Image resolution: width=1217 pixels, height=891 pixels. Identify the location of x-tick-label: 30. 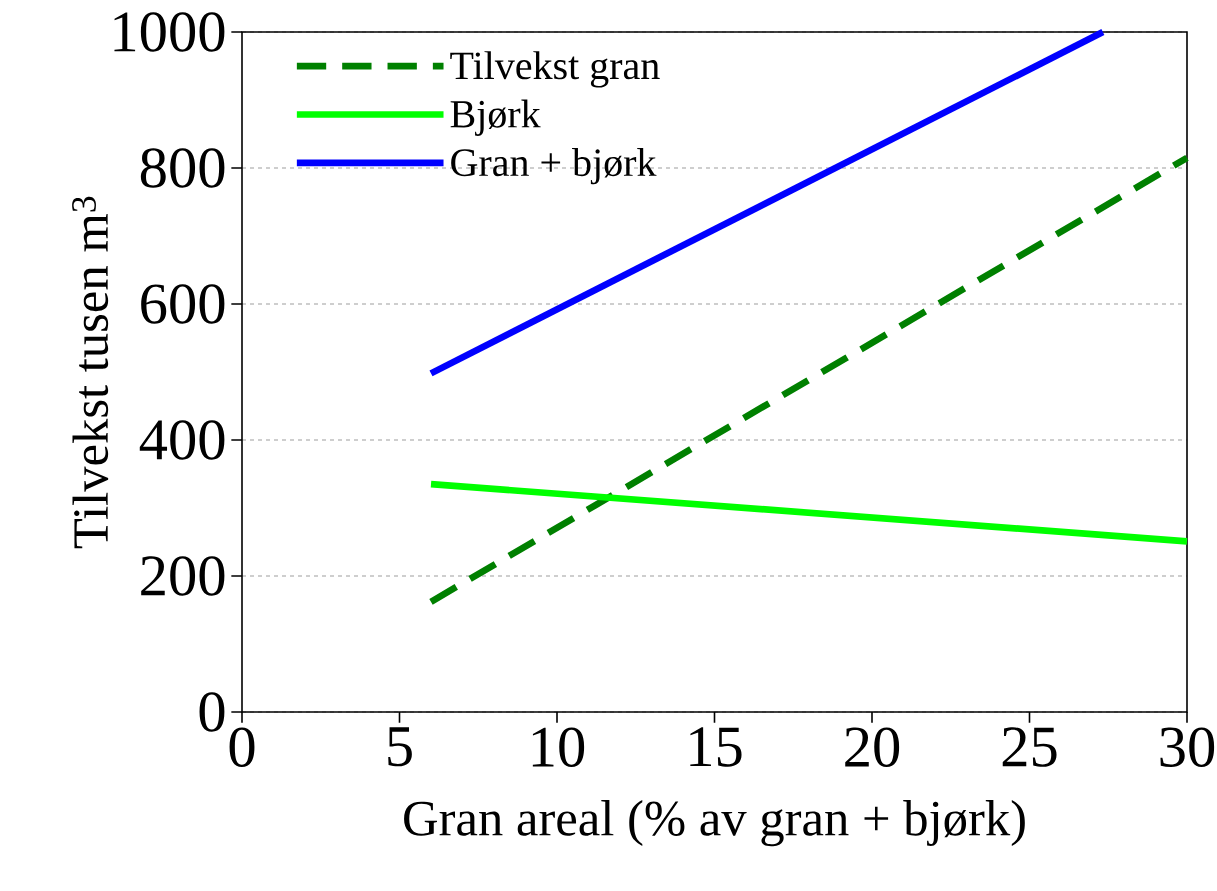
(1187, 747).